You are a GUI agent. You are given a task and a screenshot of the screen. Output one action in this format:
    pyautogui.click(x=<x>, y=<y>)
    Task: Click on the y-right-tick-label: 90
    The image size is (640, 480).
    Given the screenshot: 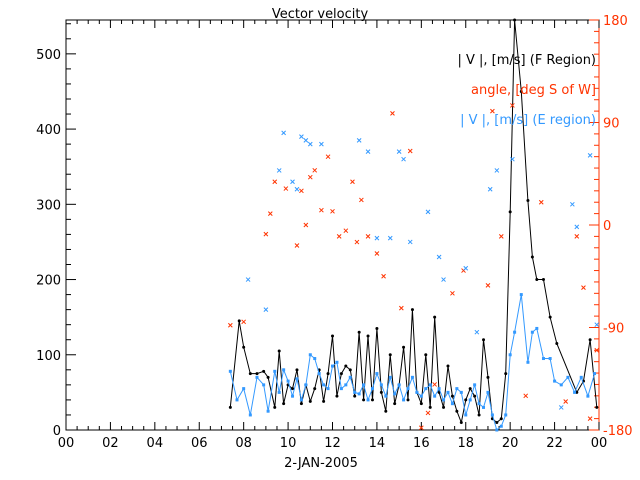 What is the action you would take?
    pyautogui.click(x=611, y=124)
    